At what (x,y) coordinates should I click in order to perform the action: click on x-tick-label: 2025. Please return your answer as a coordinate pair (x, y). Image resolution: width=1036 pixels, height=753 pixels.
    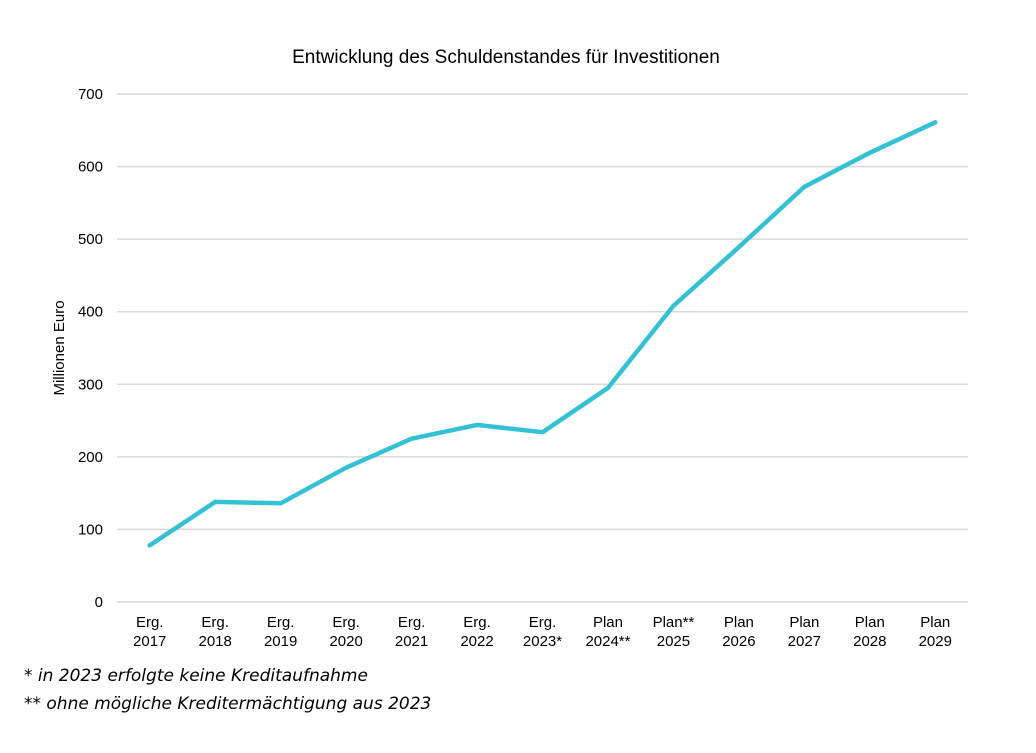
    Looking at the image, I should click on (673, 641).